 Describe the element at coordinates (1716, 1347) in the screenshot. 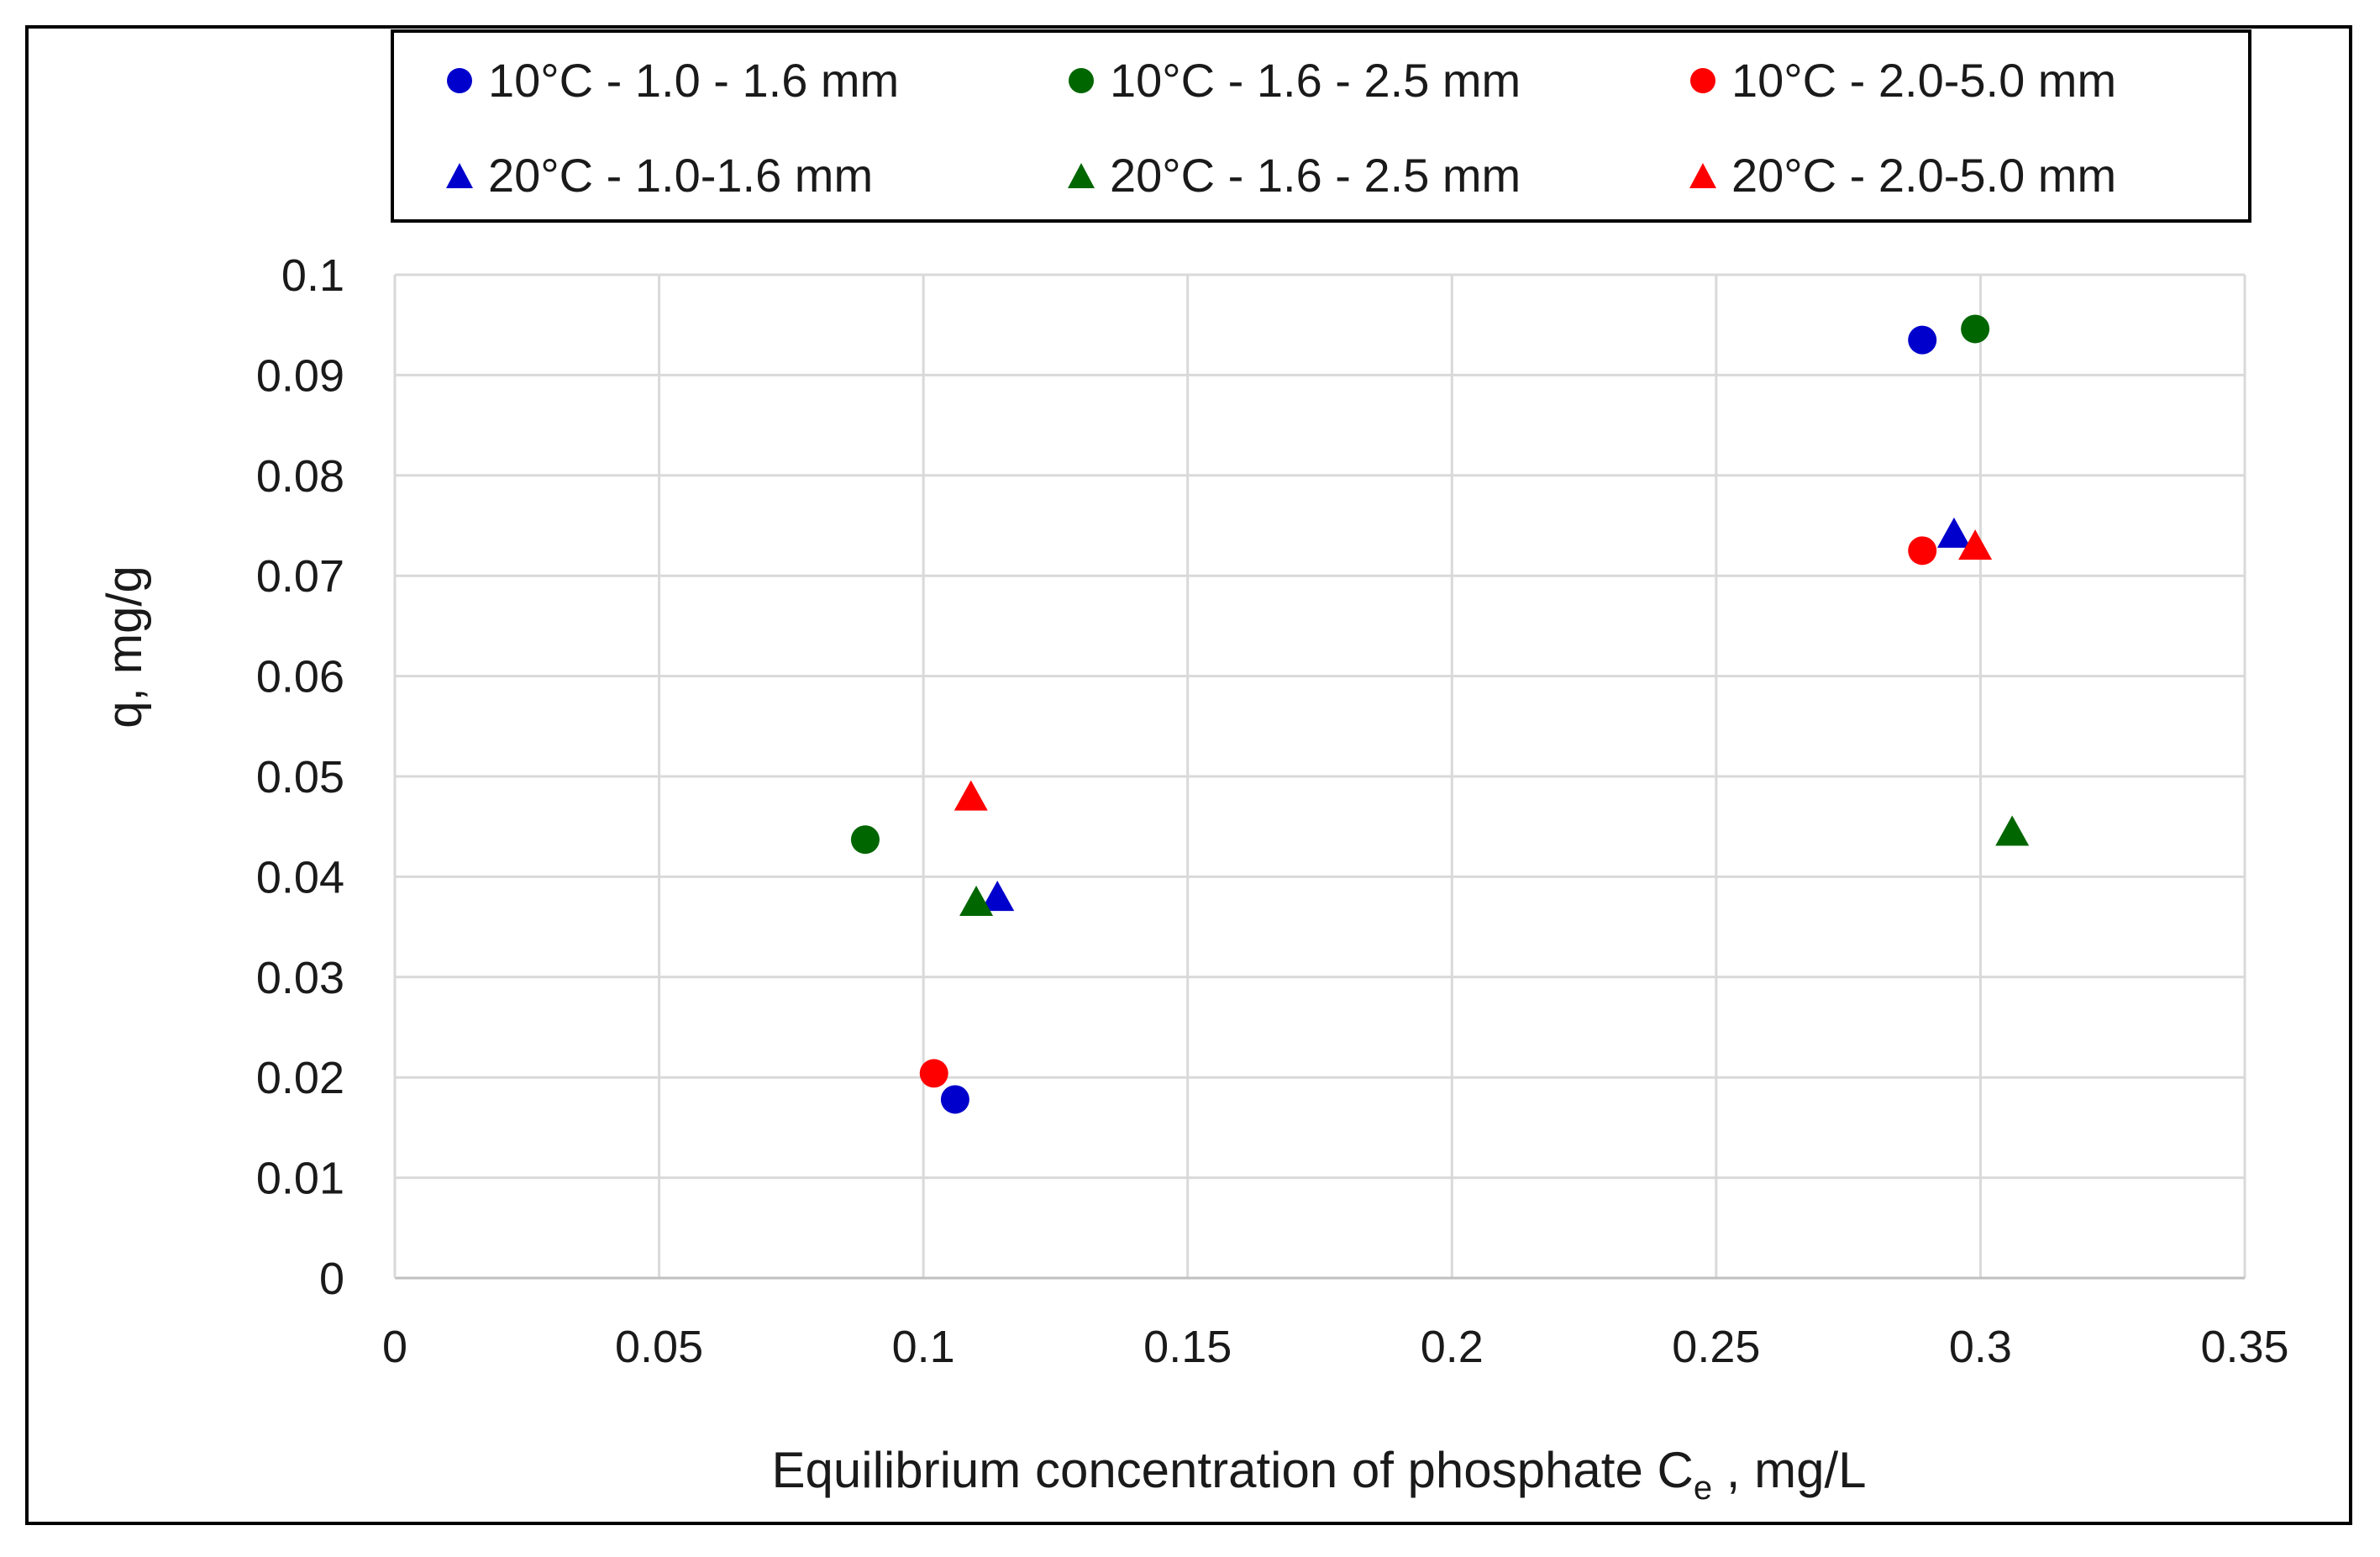

I see `x-tick-label: 0.25` at that location.